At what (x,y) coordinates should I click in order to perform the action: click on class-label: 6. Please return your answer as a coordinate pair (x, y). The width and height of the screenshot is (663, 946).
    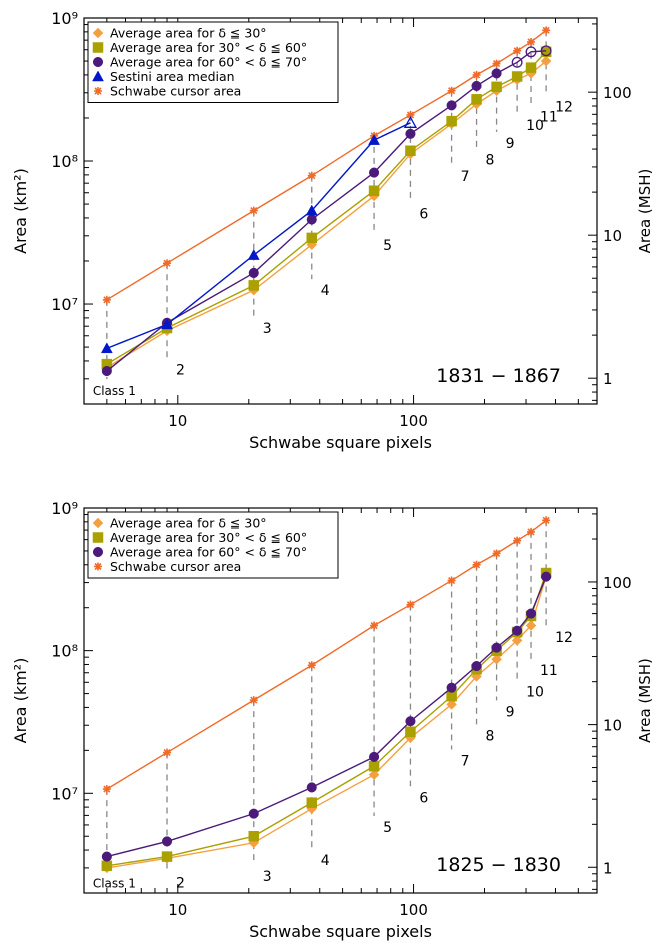
    Looking at the image, I should click on (423, 215).